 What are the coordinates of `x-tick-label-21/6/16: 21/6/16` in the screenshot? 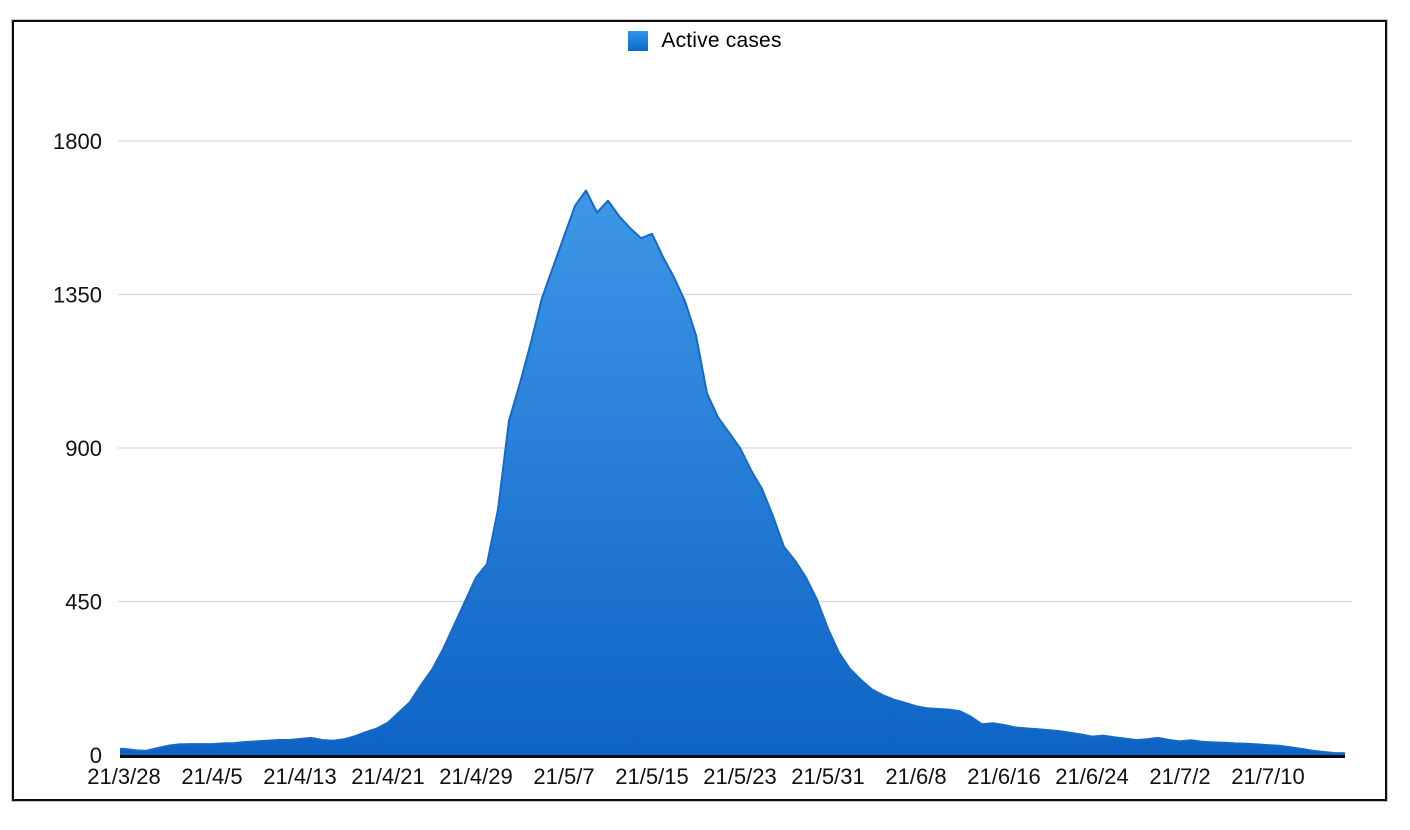 It's located at (1003, 776).